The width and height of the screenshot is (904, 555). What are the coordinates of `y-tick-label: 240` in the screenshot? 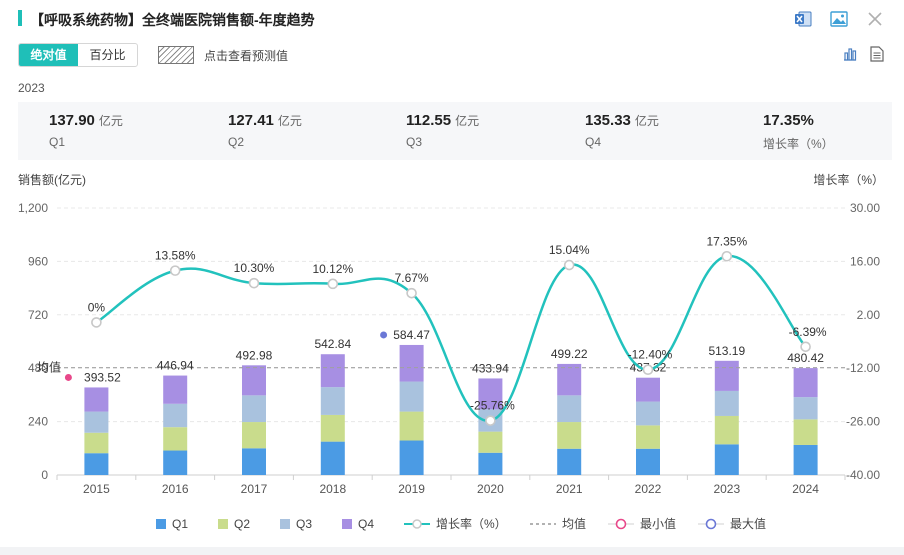 It's located at (38, 422).